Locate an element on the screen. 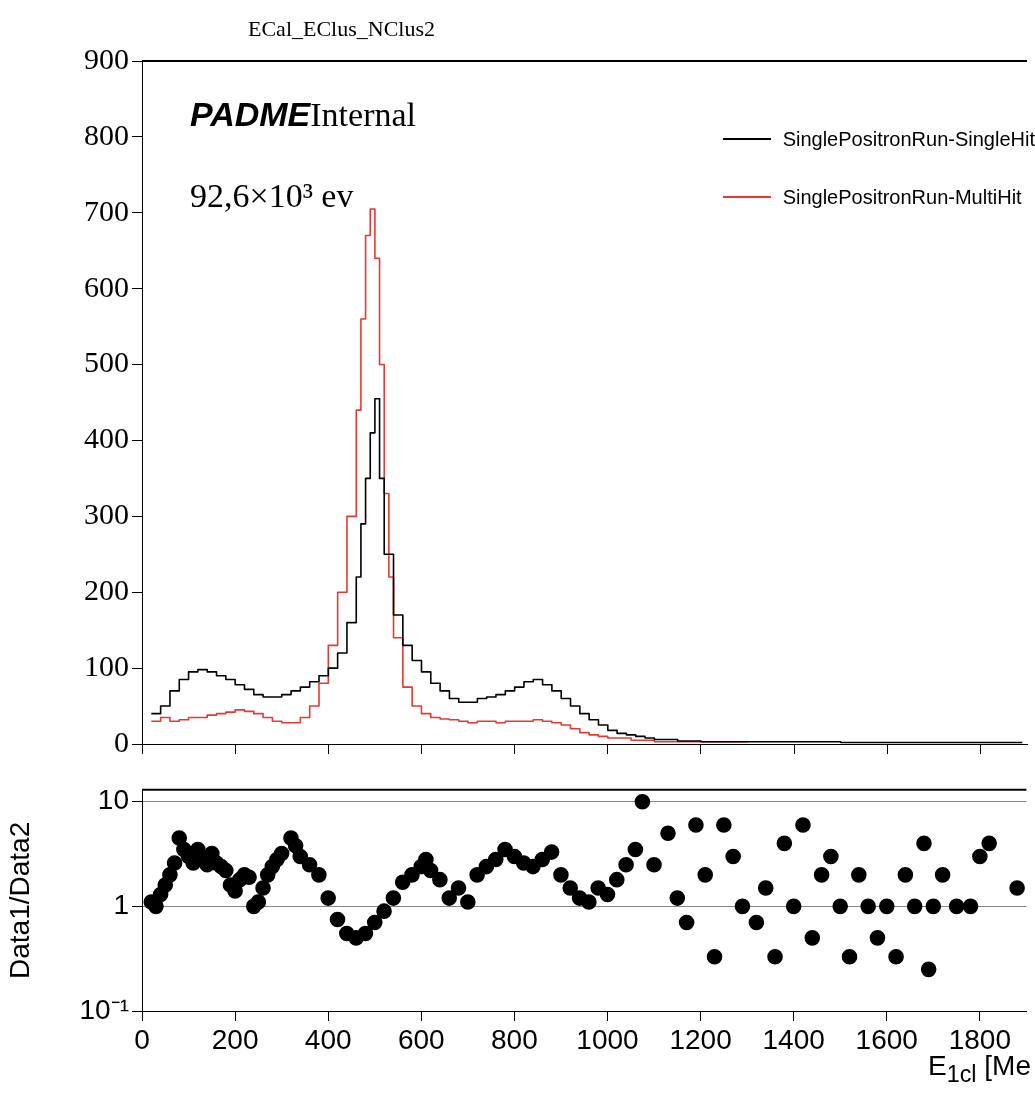 This screenshot has width=1035, height=1095. x-tick-label: 600 is located at coordinates (421, 1039).